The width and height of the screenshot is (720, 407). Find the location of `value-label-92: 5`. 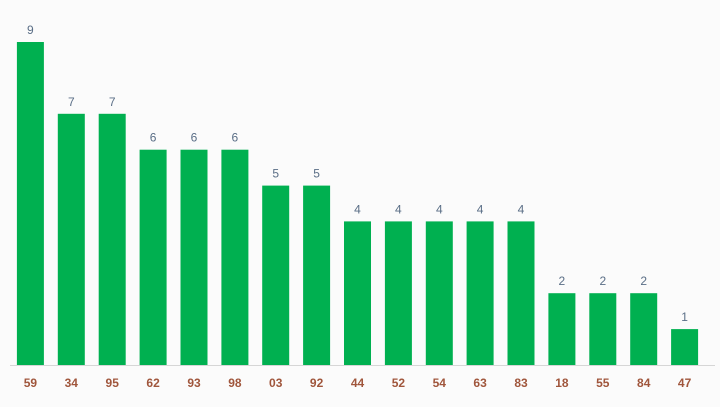

value-label-92: 5 is located at coordinates (316, 174).